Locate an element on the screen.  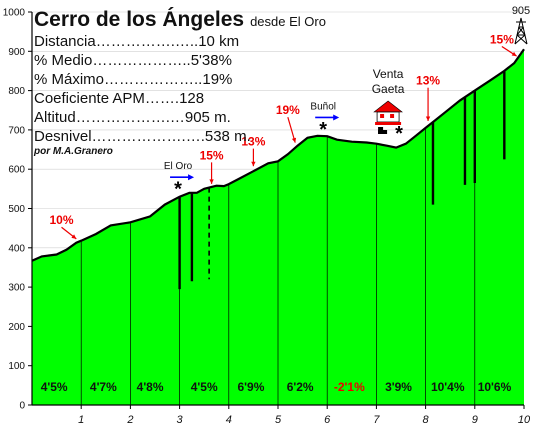
segment-grade-label: 6'2% is located at coordinates (300, 387).